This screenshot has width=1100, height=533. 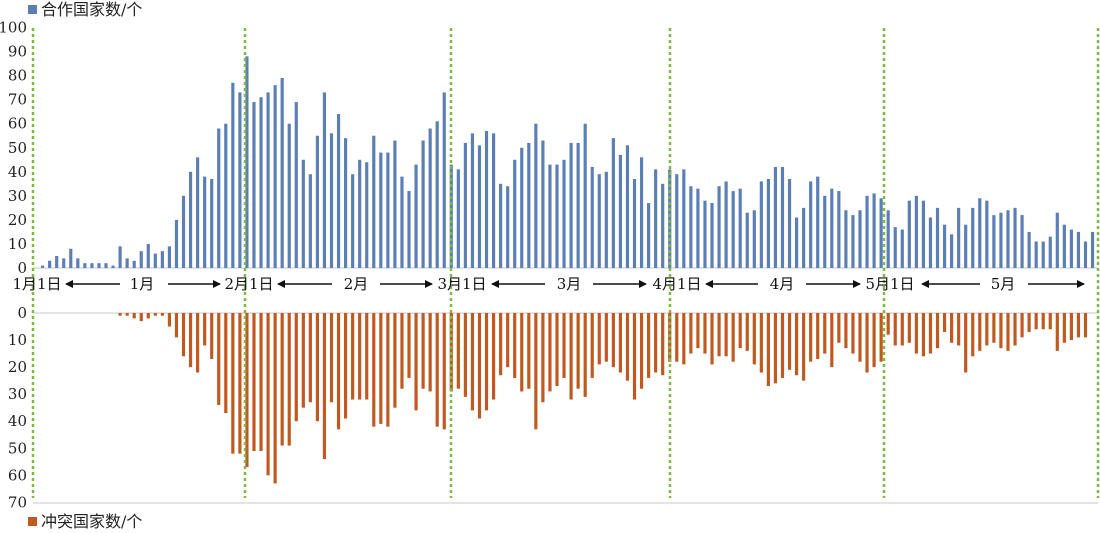 What do you see at coordinates (782, 284) in the screenshot?
I see `month-label: 4月` at bounding box center [782, 284].